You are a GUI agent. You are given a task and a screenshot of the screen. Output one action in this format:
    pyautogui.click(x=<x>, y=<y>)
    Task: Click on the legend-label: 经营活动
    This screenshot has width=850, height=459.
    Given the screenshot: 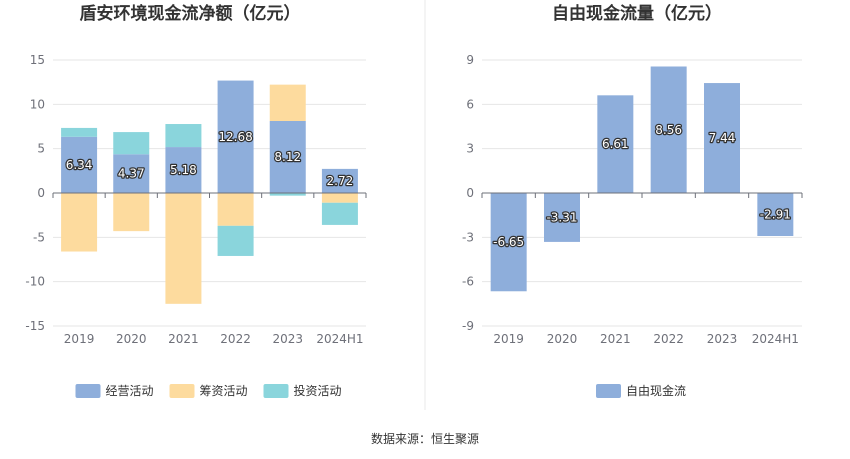 What is the action you would take?
    pyautogui.click(x=130, y=391)
    